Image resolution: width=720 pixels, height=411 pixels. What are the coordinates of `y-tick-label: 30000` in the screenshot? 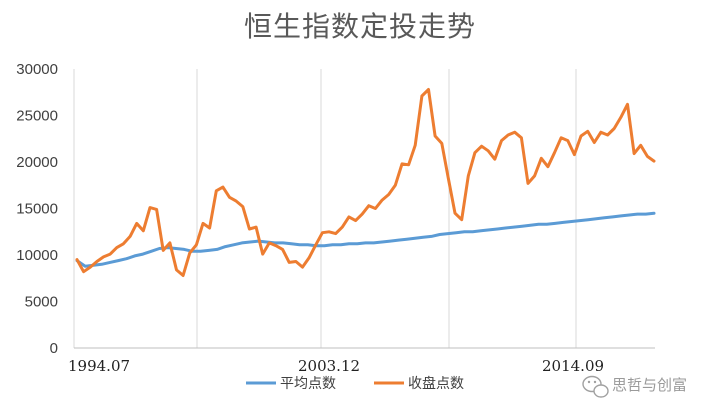 It's located at (37, 69).